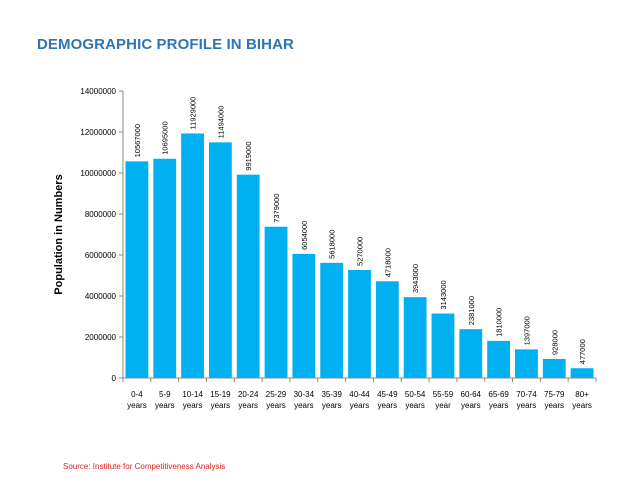 This screenshot has height=479, width=638. I want to click on x-tick-label: 45-49 years, so click(387, 400).